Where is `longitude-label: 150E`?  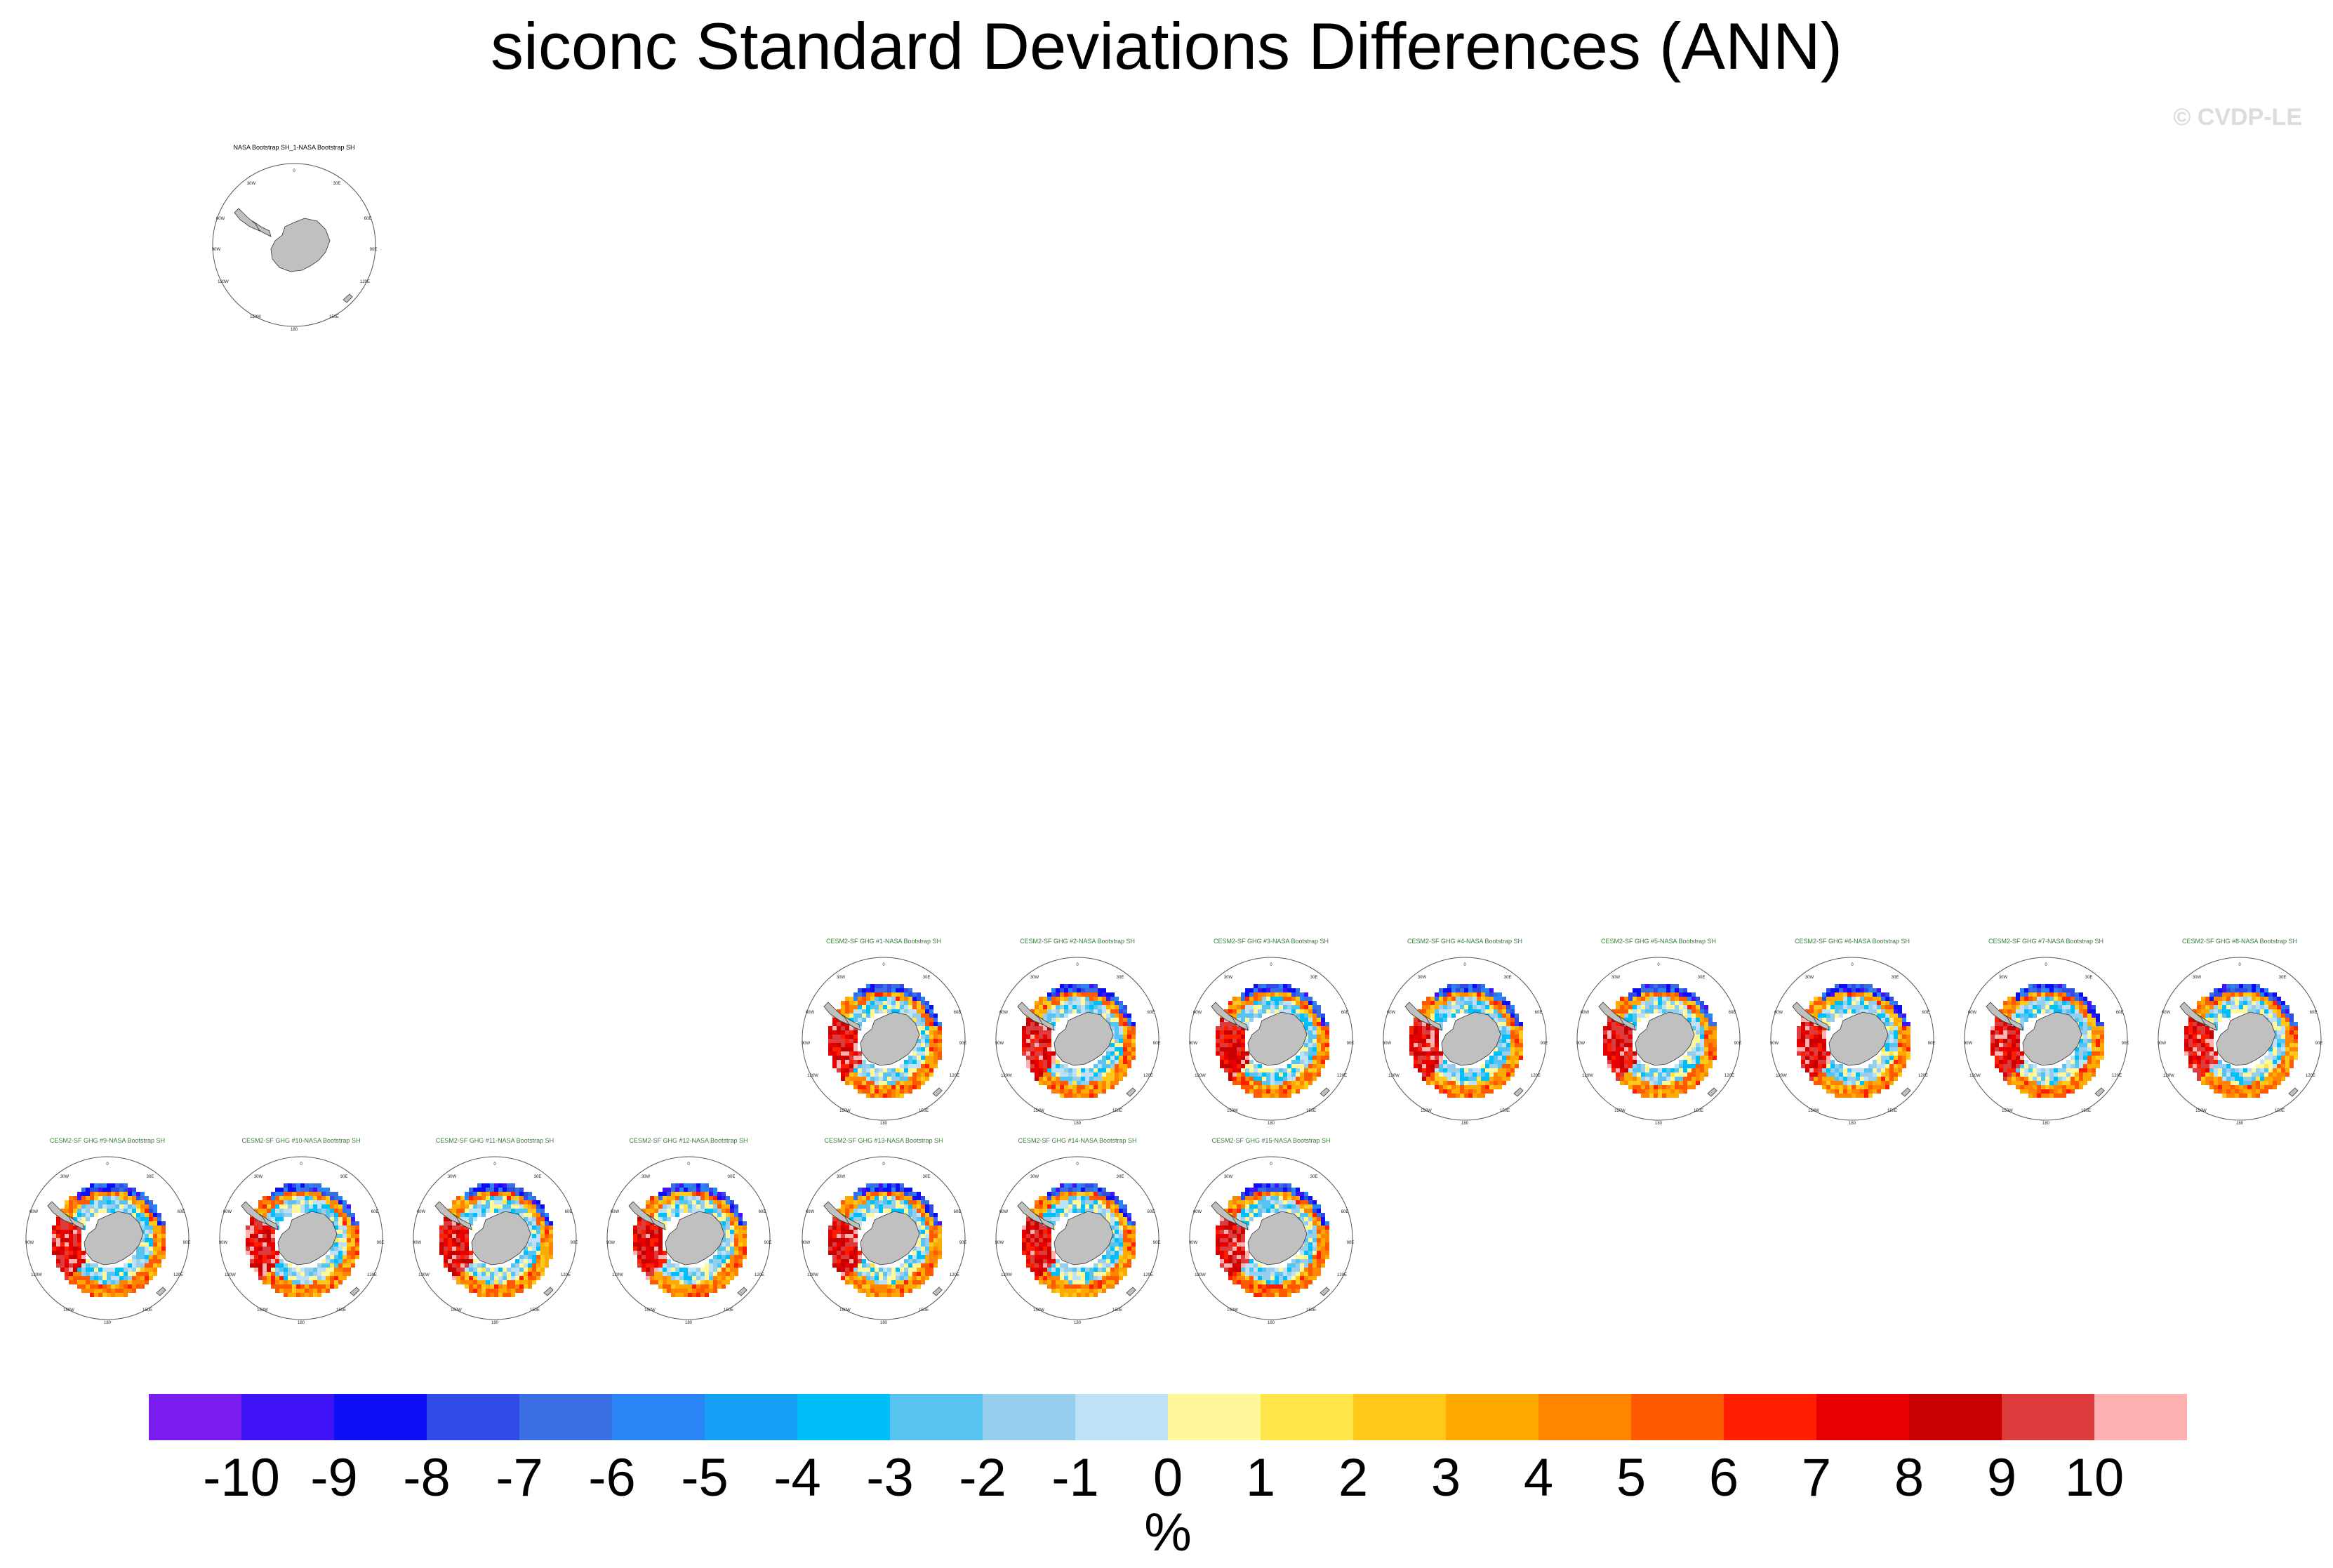 longitude-label: 150E is located at coordinates (341, 1310).